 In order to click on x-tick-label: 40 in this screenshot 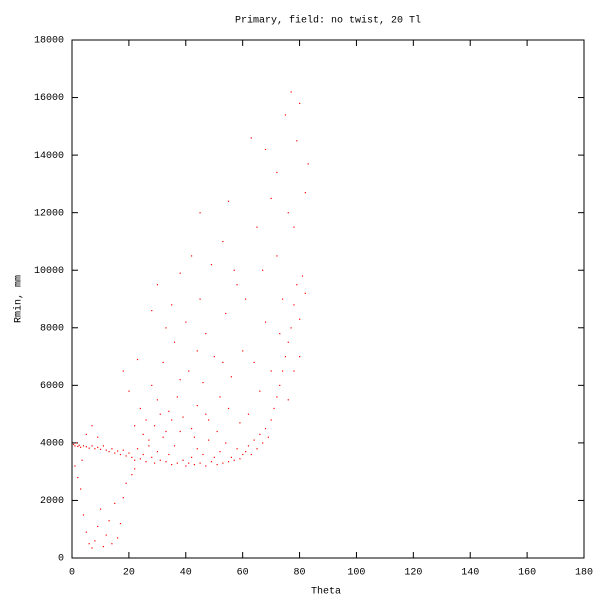, I will do `click(186, 573)`.